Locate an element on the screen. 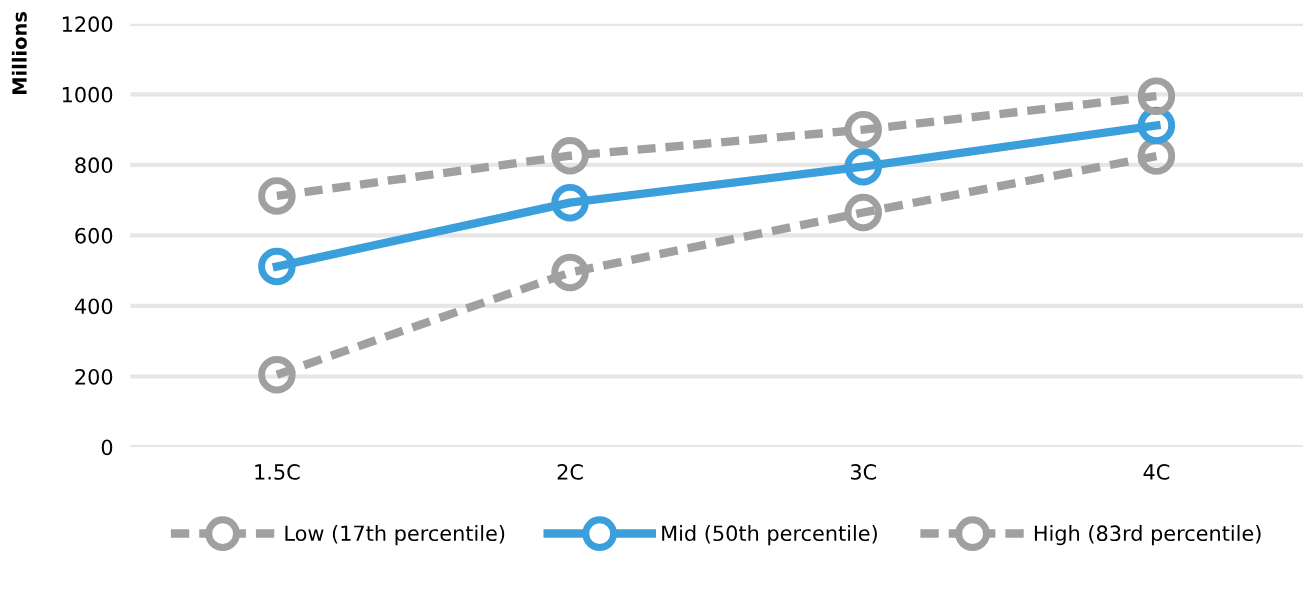 The height and width of the screenshot is (596, 1303). legend-label: High (83rd percentile) is located at coordinates (1147, 535).